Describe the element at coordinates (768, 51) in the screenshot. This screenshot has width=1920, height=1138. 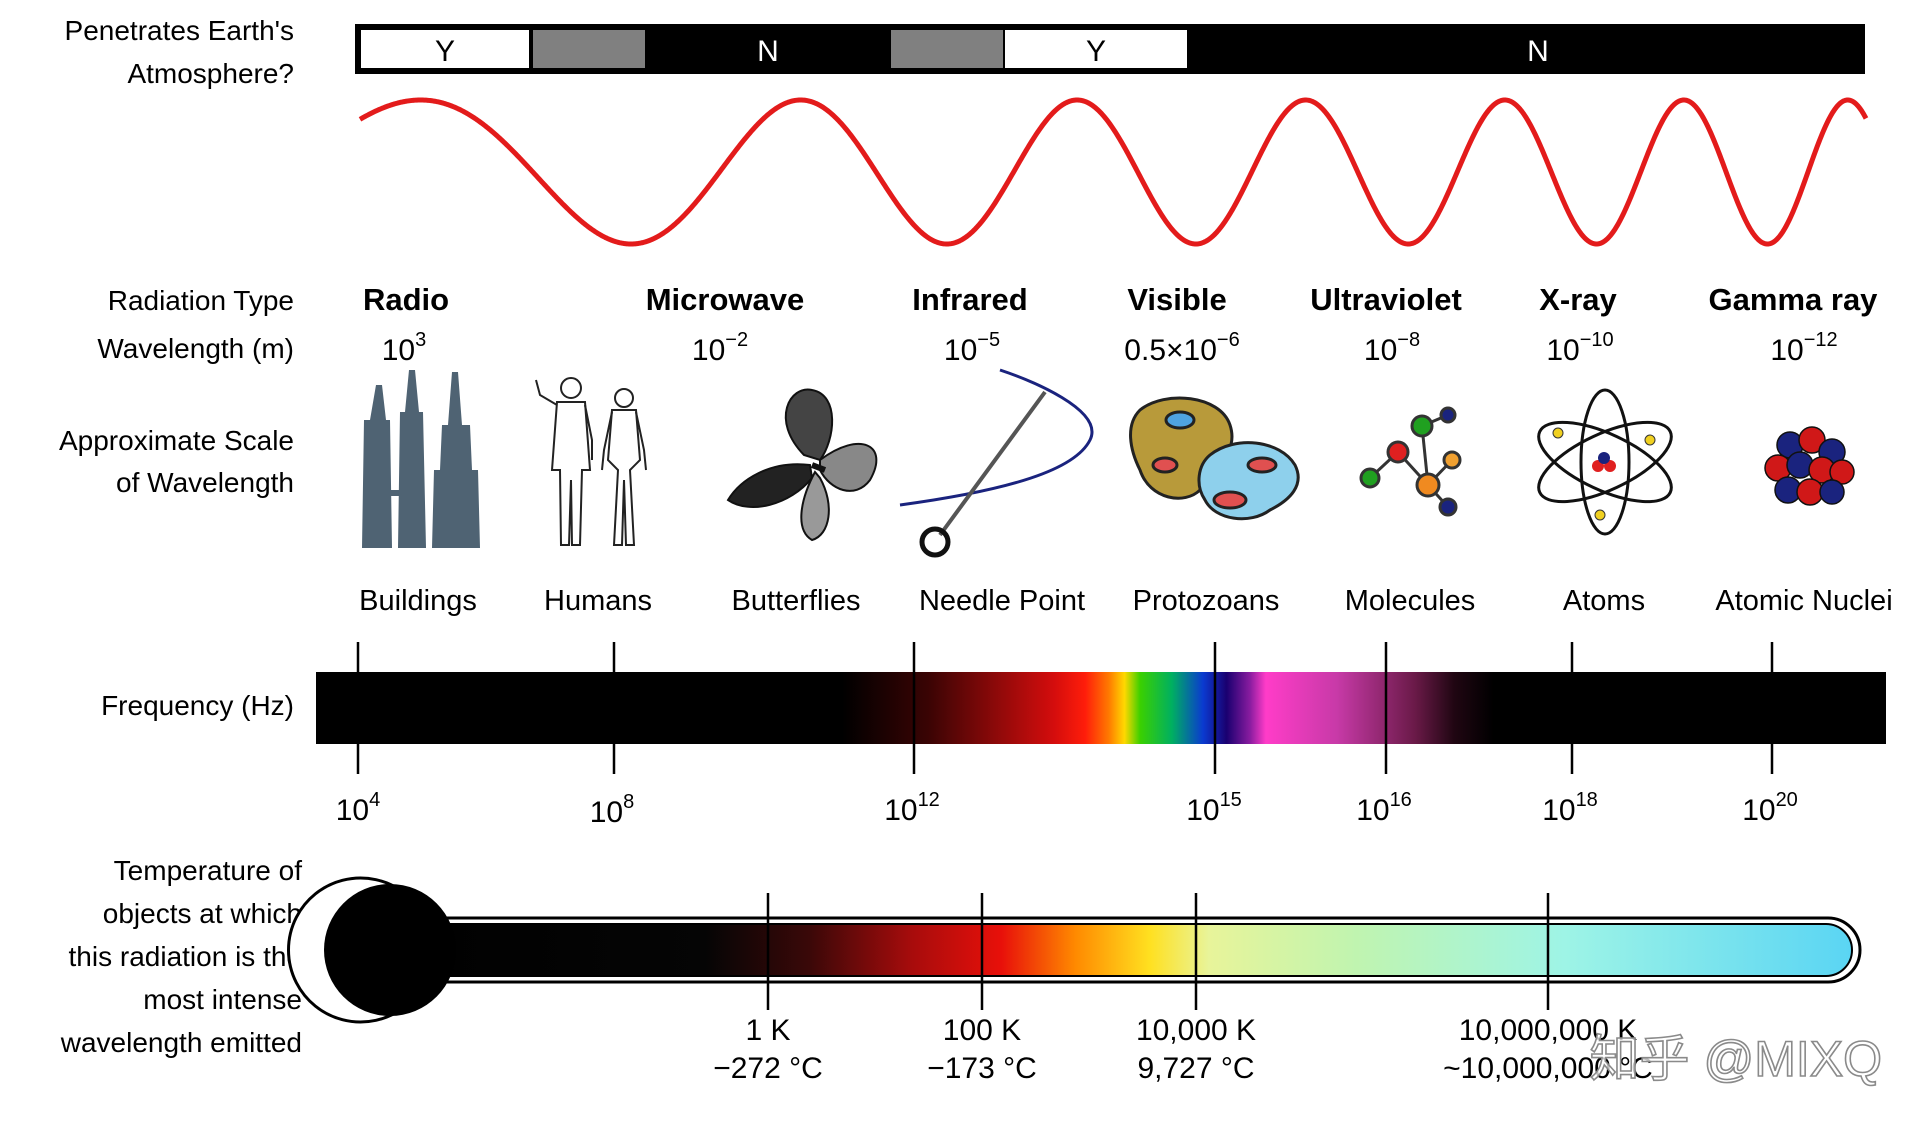
I see `atmosphere-segment-label-3: N` at that location.